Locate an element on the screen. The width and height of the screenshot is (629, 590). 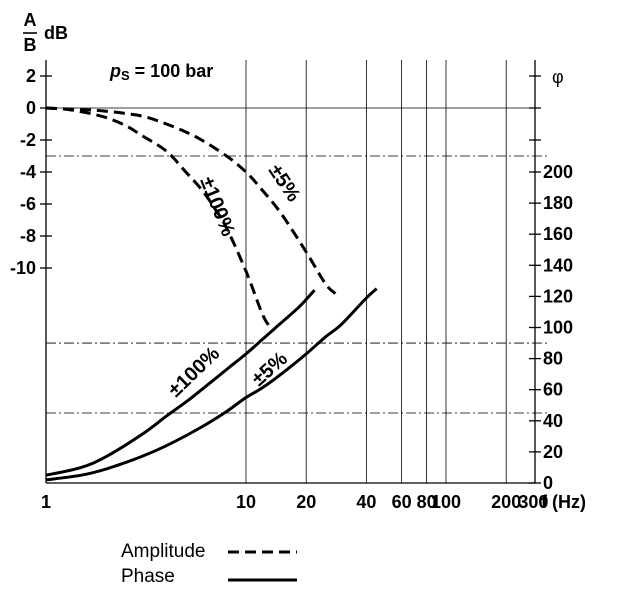
x-tick-label: 300 is located at coordinates (533, 502).